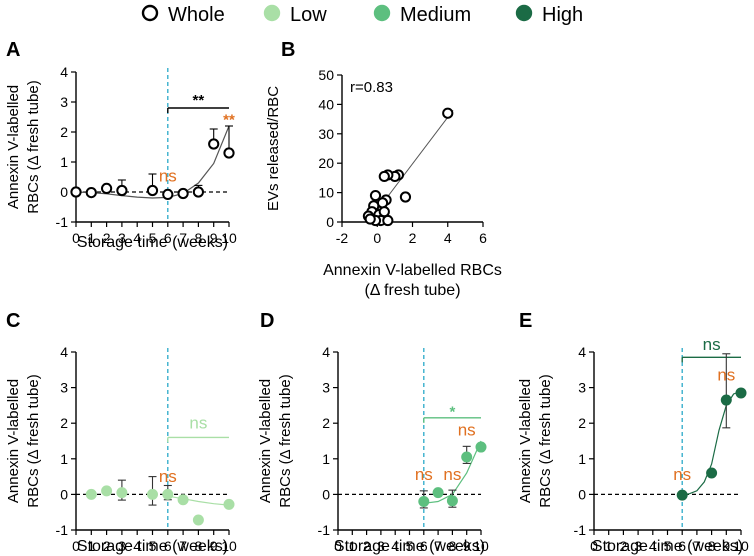 This screenshot has width=754, height=556. What do you see at coordinates (562, 15) in the screenshot?
I see `legend-label-high: High` at bounding box center [562, 15].